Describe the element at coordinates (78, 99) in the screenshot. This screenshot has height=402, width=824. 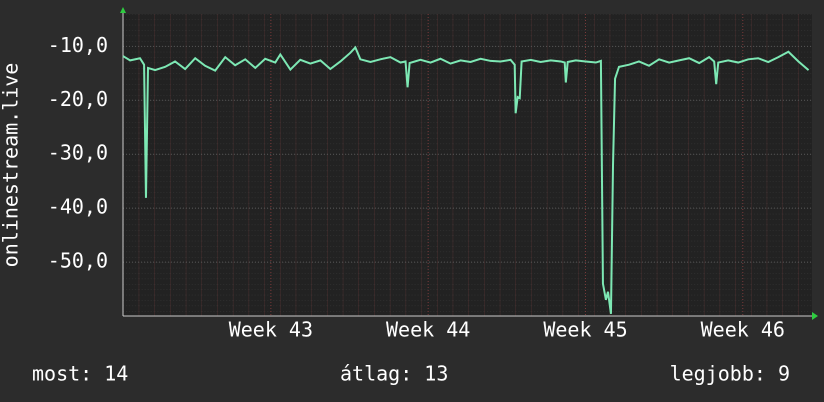
I see `y-tick-label: -20,0` at that location.